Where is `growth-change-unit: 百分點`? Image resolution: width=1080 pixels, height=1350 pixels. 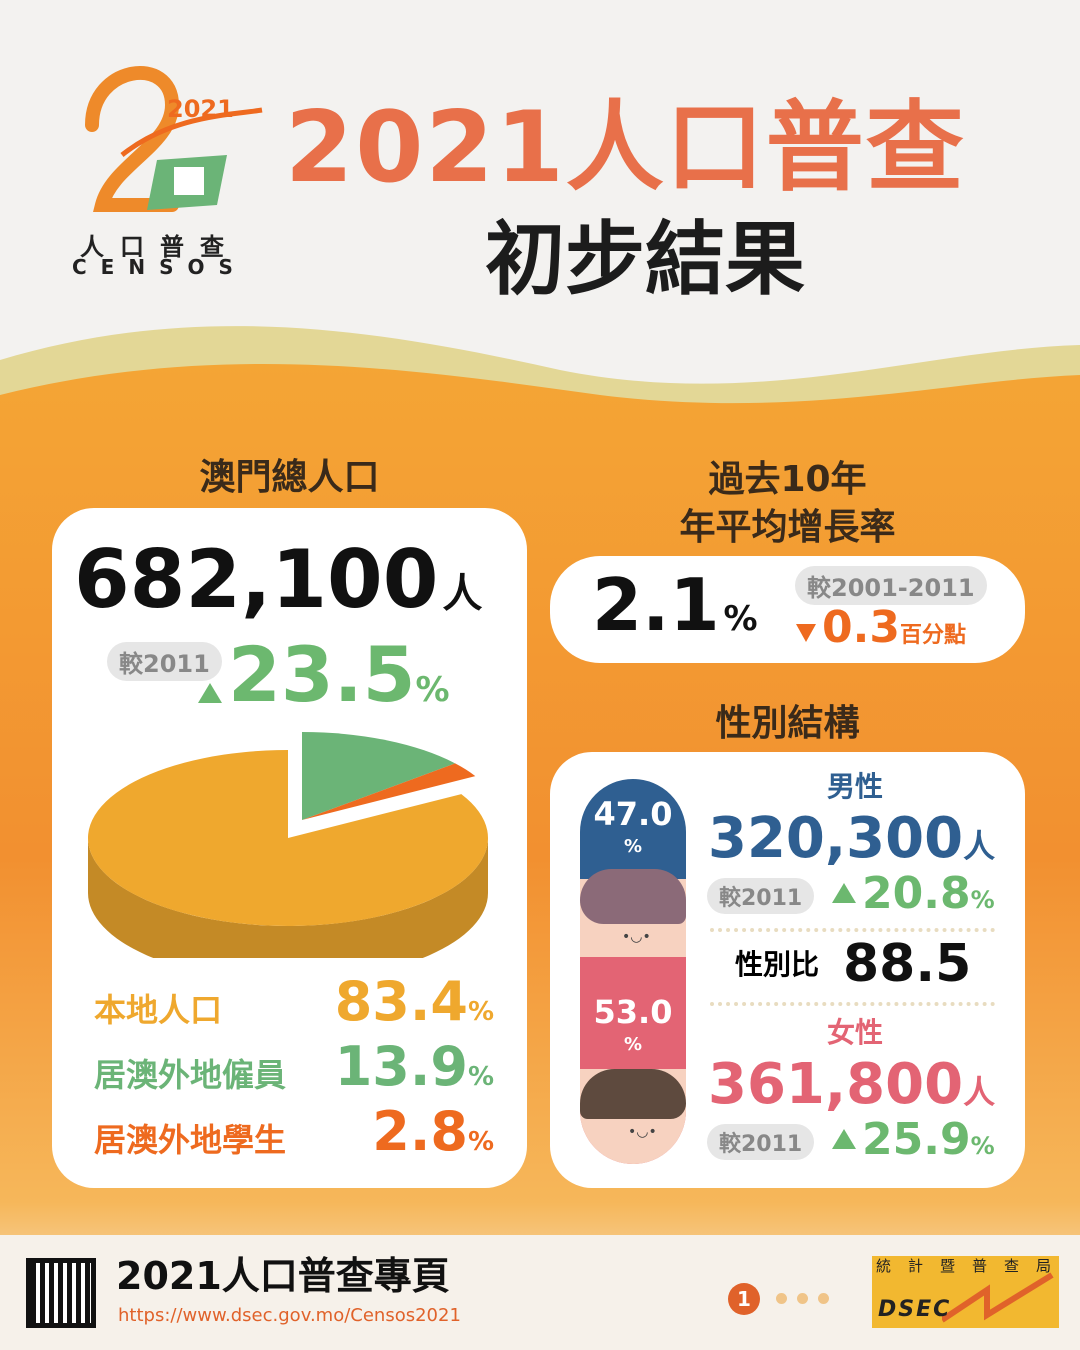
growth-change-unit: 百分點 is located at coordinates (932, 635).